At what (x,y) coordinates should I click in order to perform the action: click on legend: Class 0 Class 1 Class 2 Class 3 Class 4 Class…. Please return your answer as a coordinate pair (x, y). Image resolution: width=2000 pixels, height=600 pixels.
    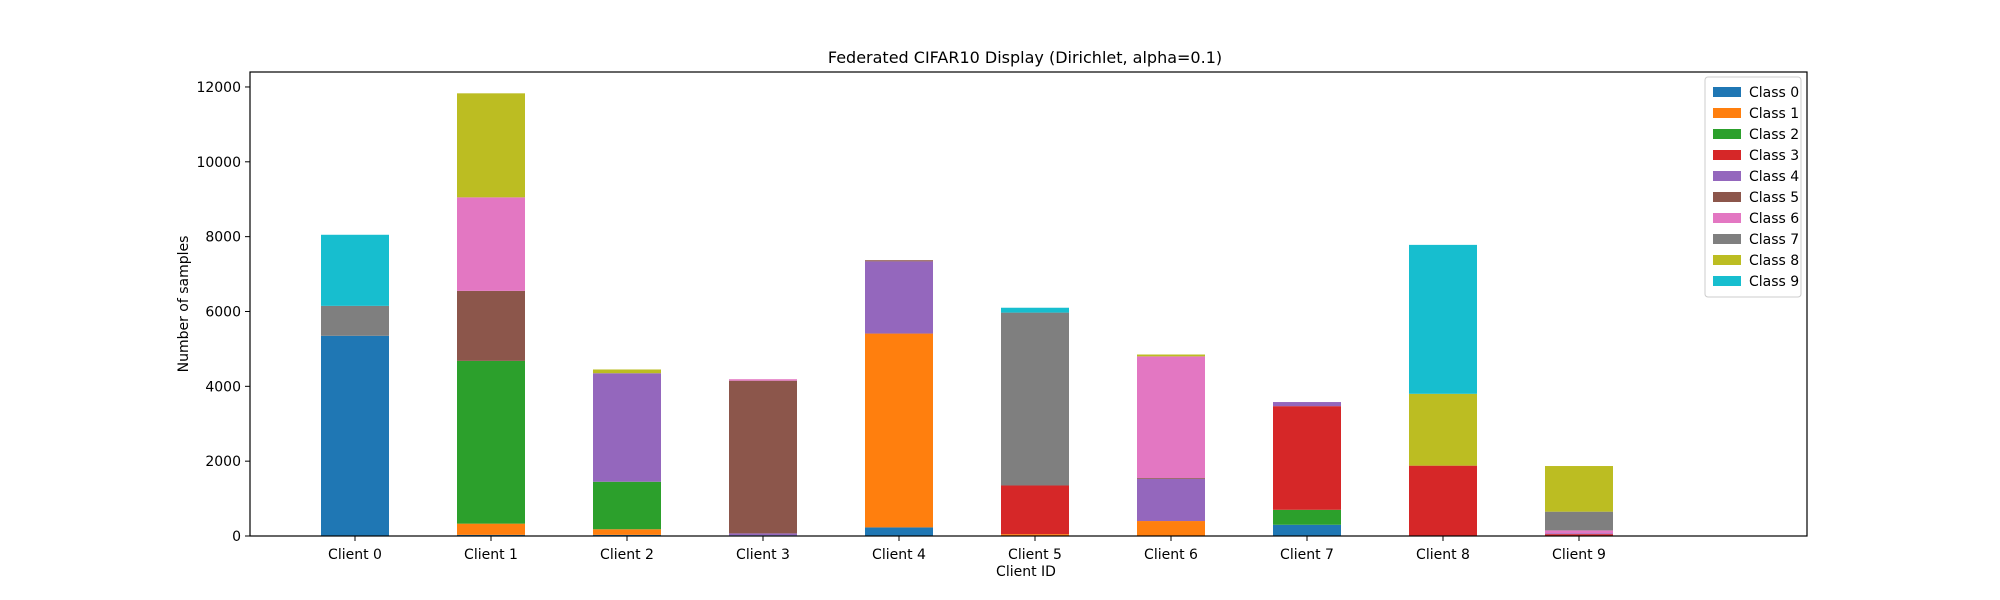
    Looking at the image, I should click on (1753, 187).